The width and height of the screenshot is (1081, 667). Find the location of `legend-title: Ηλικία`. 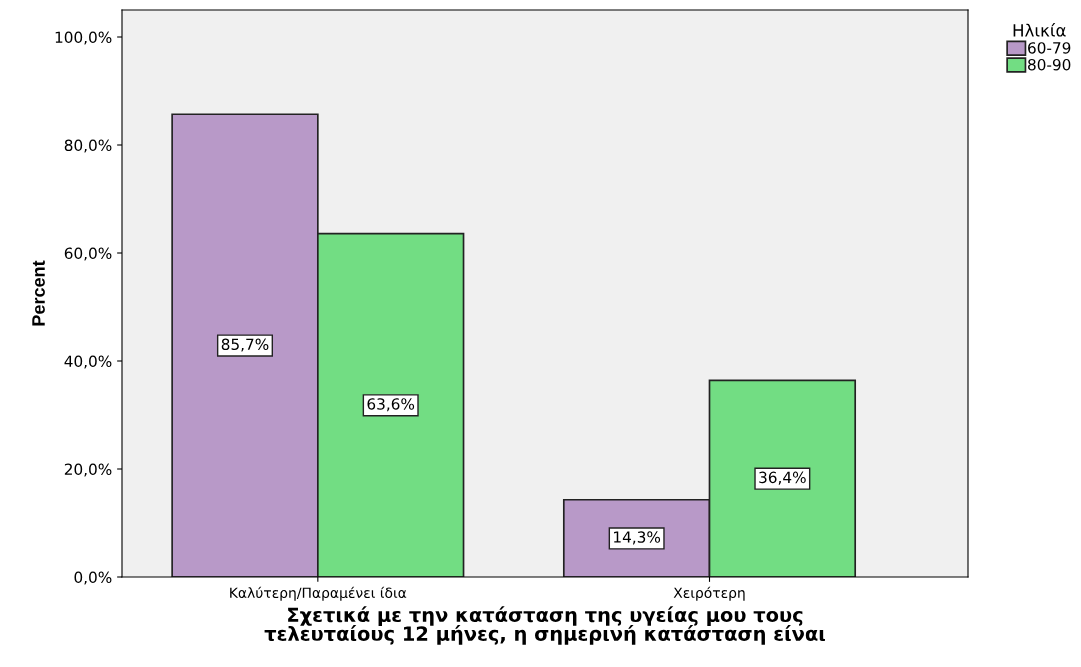

legend-title: Ηλικία is located at coordinates (1039, 30).